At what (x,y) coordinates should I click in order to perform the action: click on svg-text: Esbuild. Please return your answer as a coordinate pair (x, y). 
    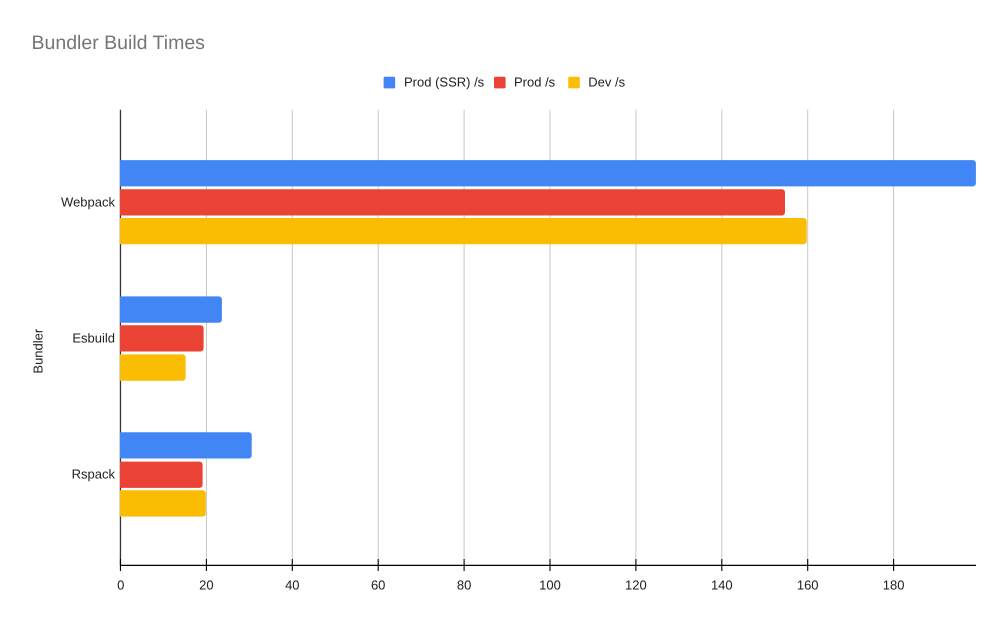
    Looking at the image, I should click on (93, 338).